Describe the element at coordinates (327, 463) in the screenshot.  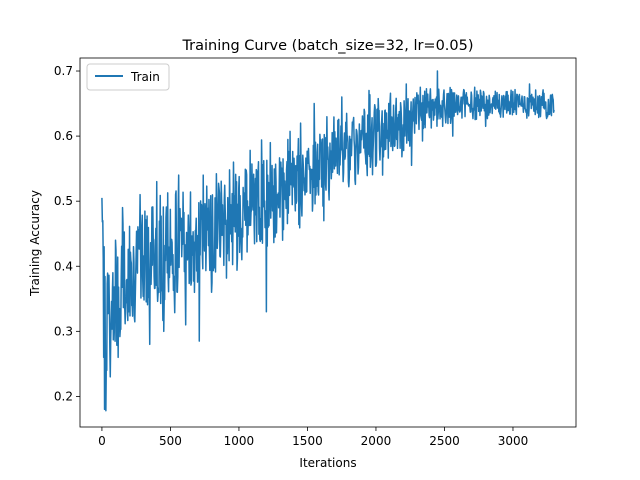
I see `x-axis-label: Iterations` at that location.